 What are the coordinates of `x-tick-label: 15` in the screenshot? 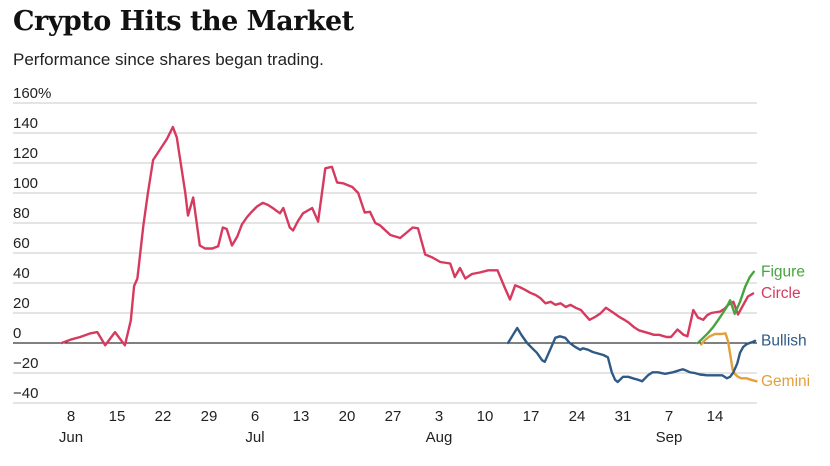 It's located at (117, 416).